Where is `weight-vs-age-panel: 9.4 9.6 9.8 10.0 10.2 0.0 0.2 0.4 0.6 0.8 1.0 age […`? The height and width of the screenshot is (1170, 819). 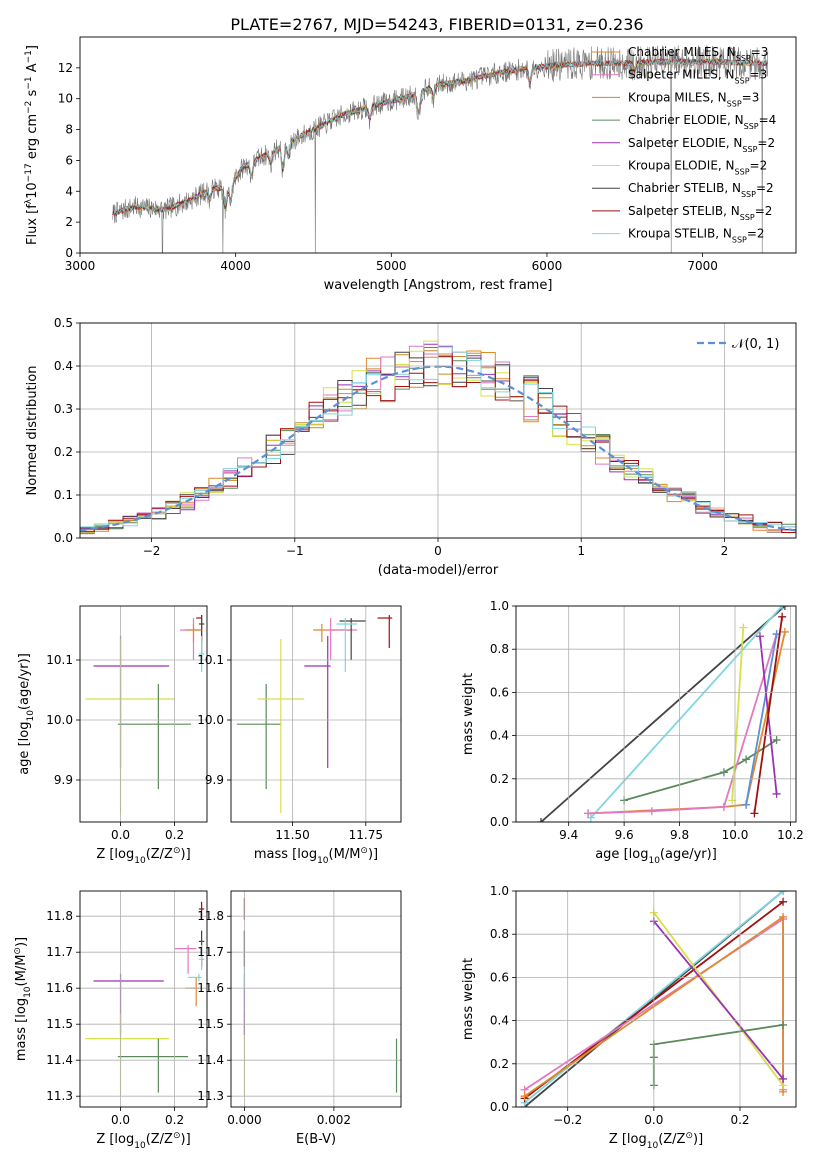 weight-vs-age-panel: 9.4 9.6 9.8 10.0 10.2 0.0 0.2 0.4 0.6 0.8 1.0 age [… is located at coordinates (632, 732).